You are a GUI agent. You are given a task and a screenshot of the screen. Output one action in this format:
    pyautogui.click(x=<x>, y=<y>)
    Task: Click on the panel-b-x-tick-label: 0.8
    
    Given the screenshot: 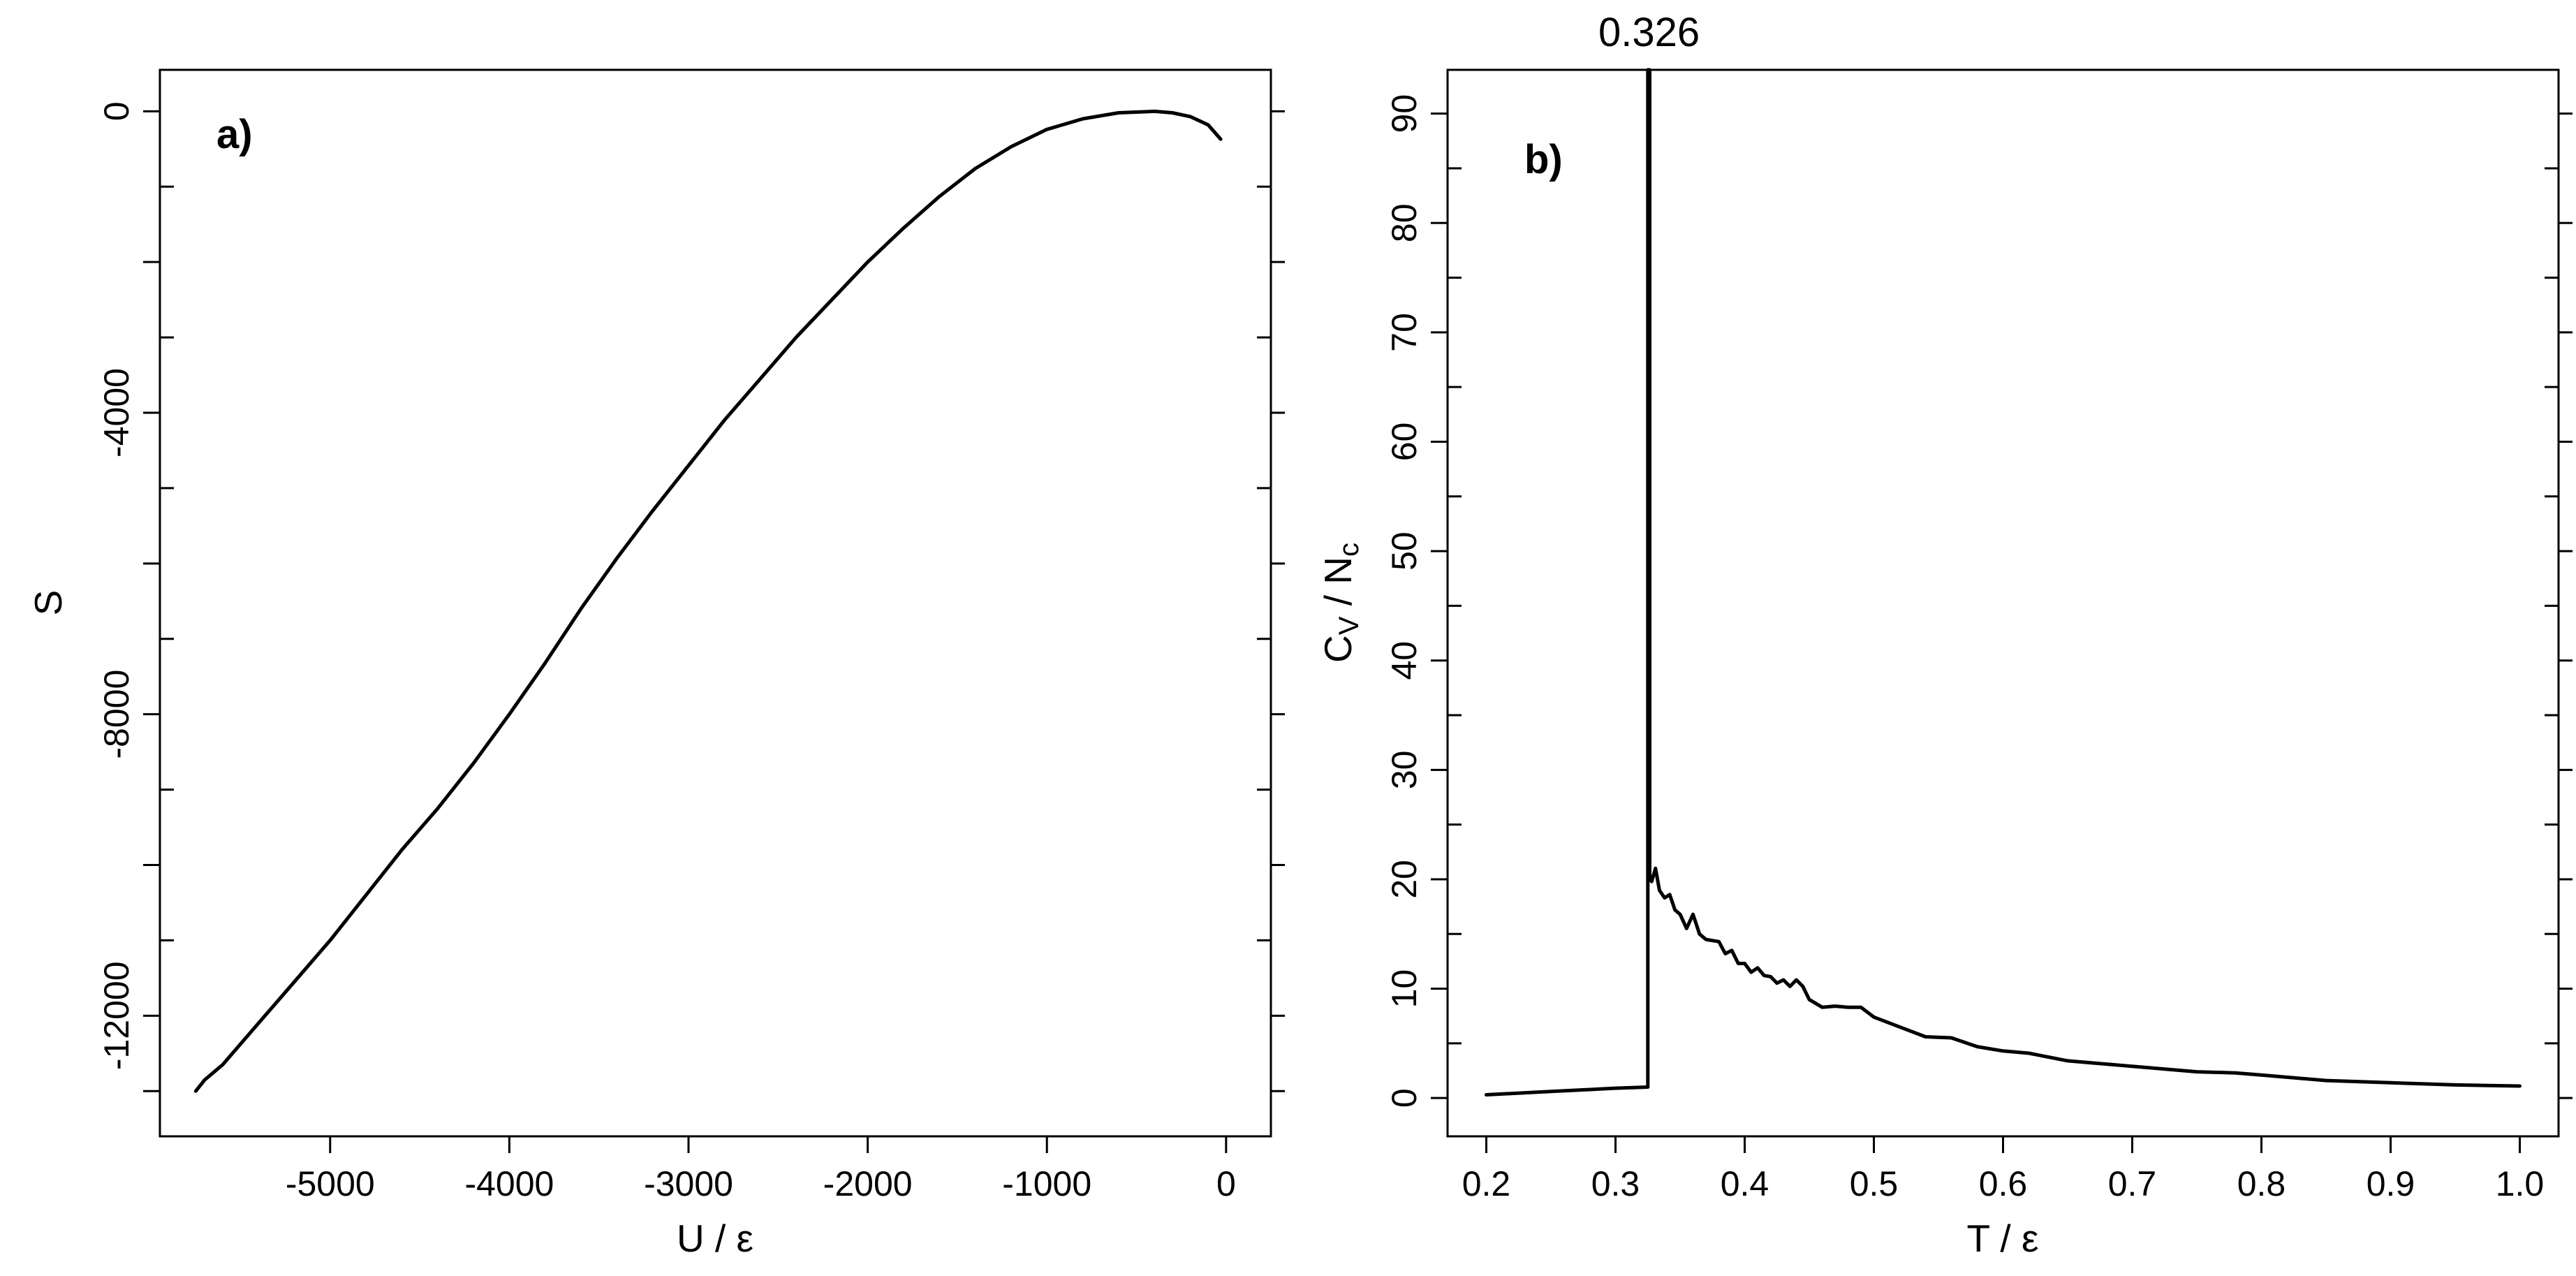 What is the action you would take?
    pyautogui.click(x=2261, y=1183)
    